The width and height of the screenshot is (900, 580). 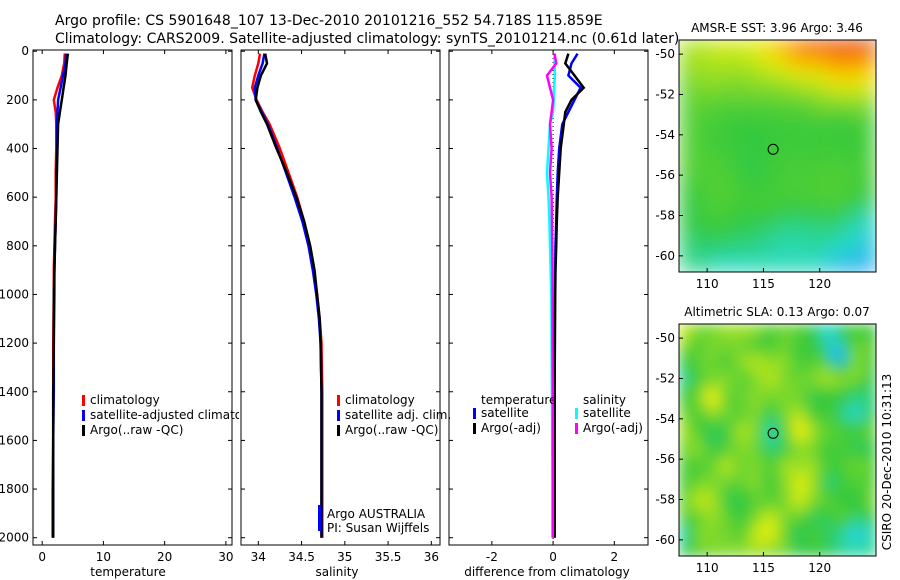 I want to click on altimetric-sla-argo-marker, so click(x=773, y=433).